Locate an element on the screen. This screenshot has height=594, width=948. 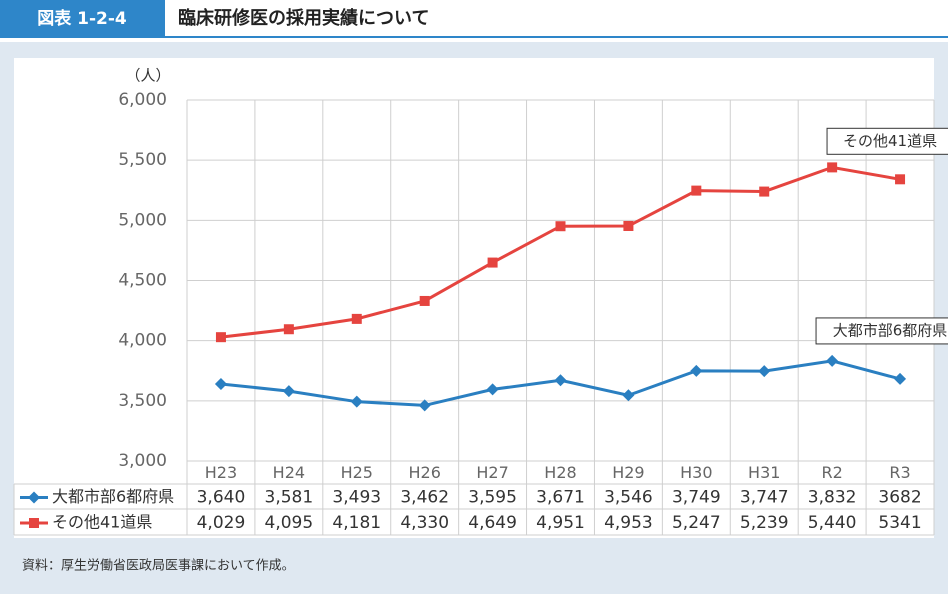
table-value: 3,832 is located at coordinates (832, 498).